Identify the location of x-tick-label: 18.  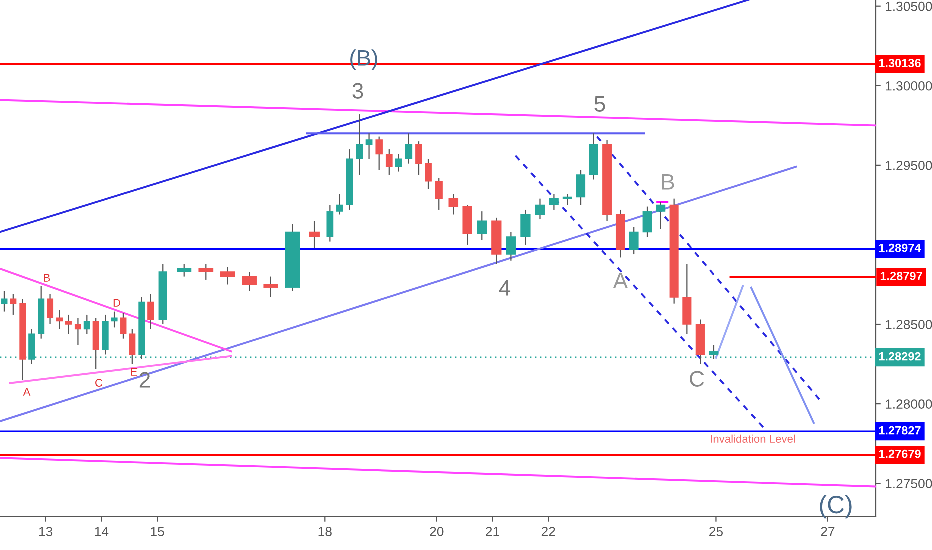
(325, 531).